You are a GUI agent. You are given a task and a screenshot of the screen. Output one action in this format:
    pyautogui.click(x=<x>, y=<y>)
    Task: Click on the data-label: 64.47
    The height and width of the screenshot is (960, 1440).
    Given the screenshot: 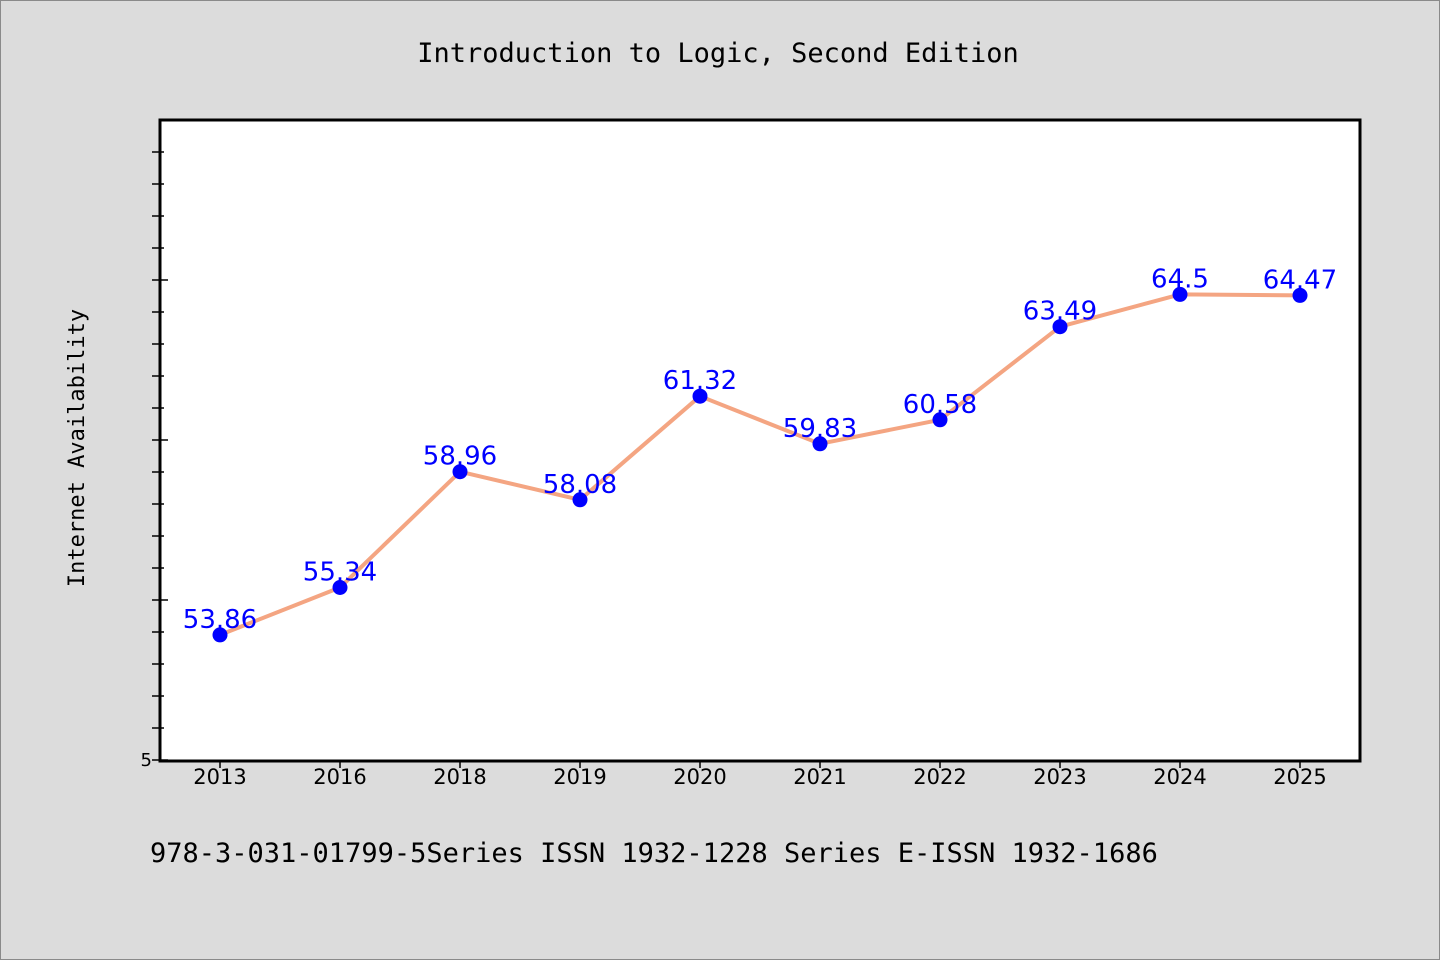 What is the action you would take?
    pyautogui.click(x=1300, y=280)
    